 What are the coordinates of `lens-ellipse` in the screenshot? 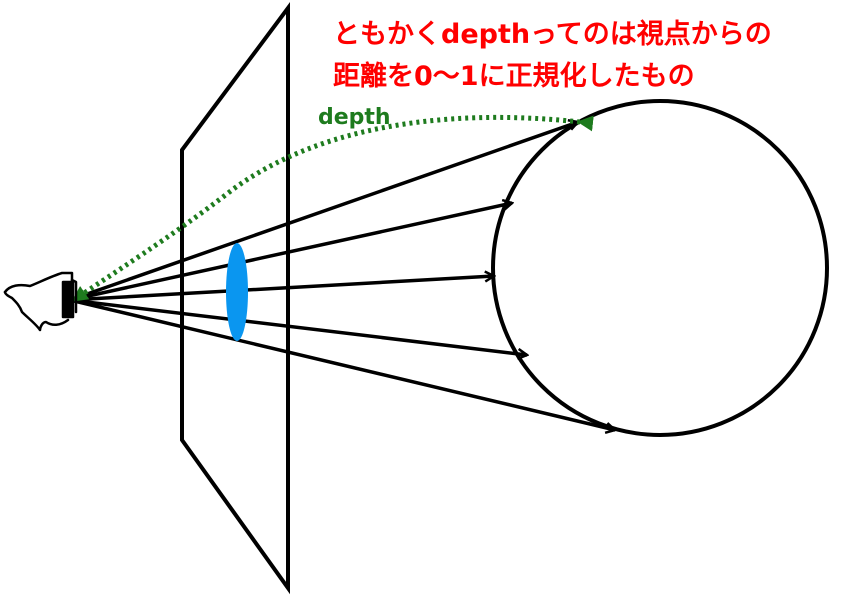 It's located at (237, 292).